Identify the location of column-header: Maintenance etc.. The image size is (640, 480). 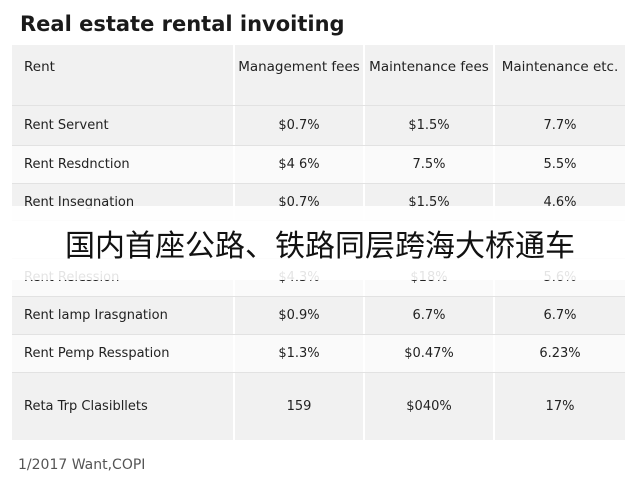
(560, 67).